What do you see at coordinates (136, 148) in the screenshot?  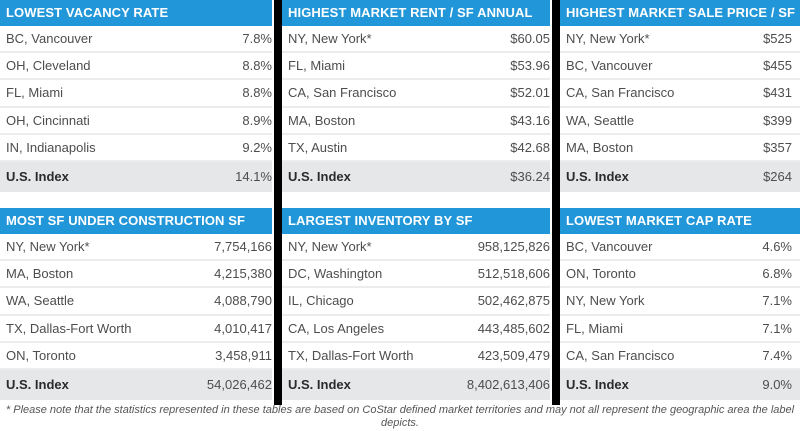 I see `table-row: IN, Indianapolis 9.2%` at bounding box center [136, 148].